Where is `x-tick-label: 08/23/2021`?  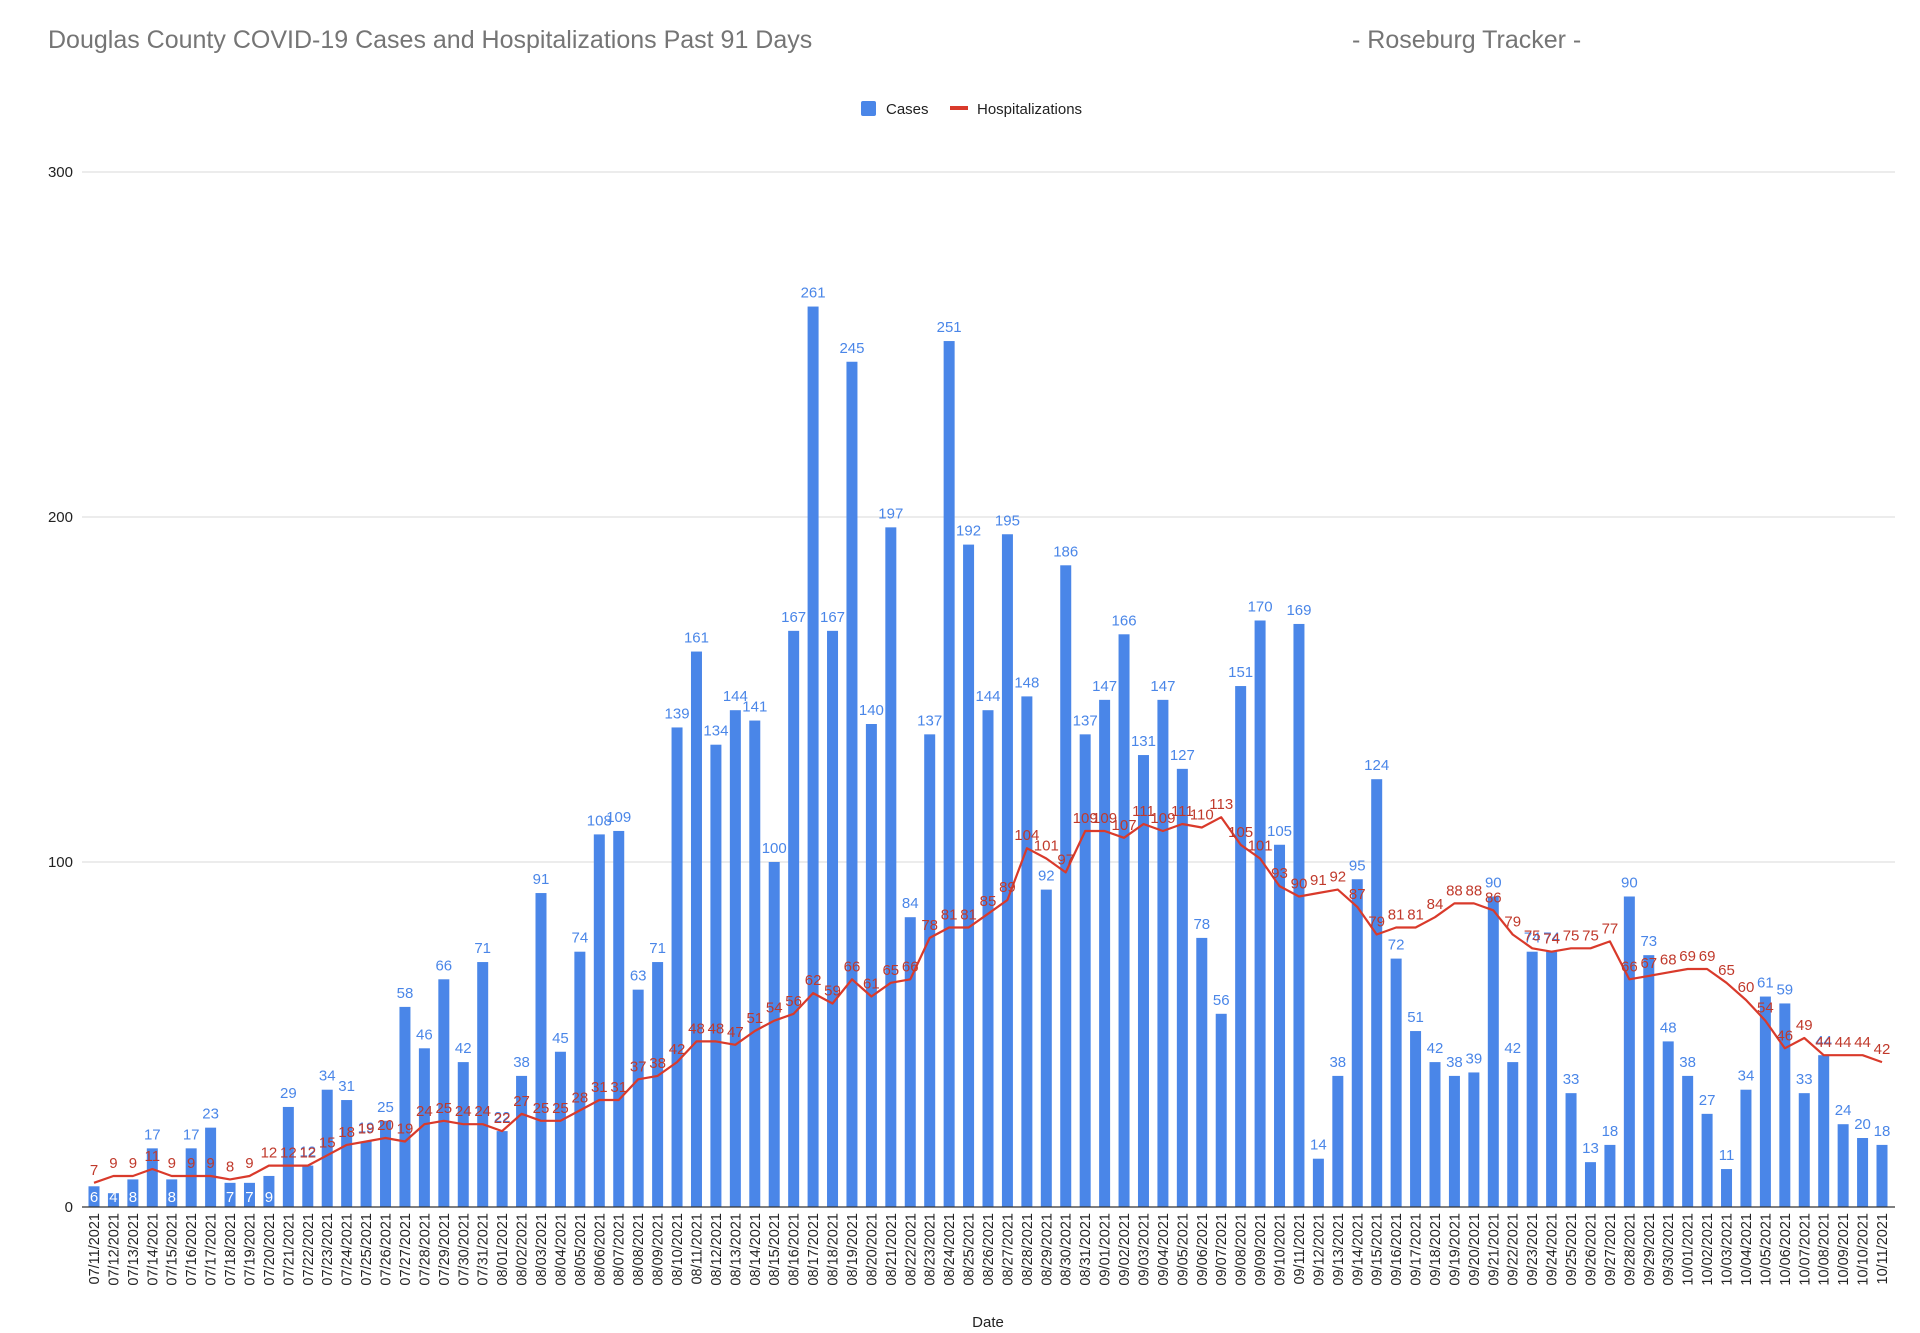 x-tick-label: 08/23/2021 is located at coordinates (931, 1249).